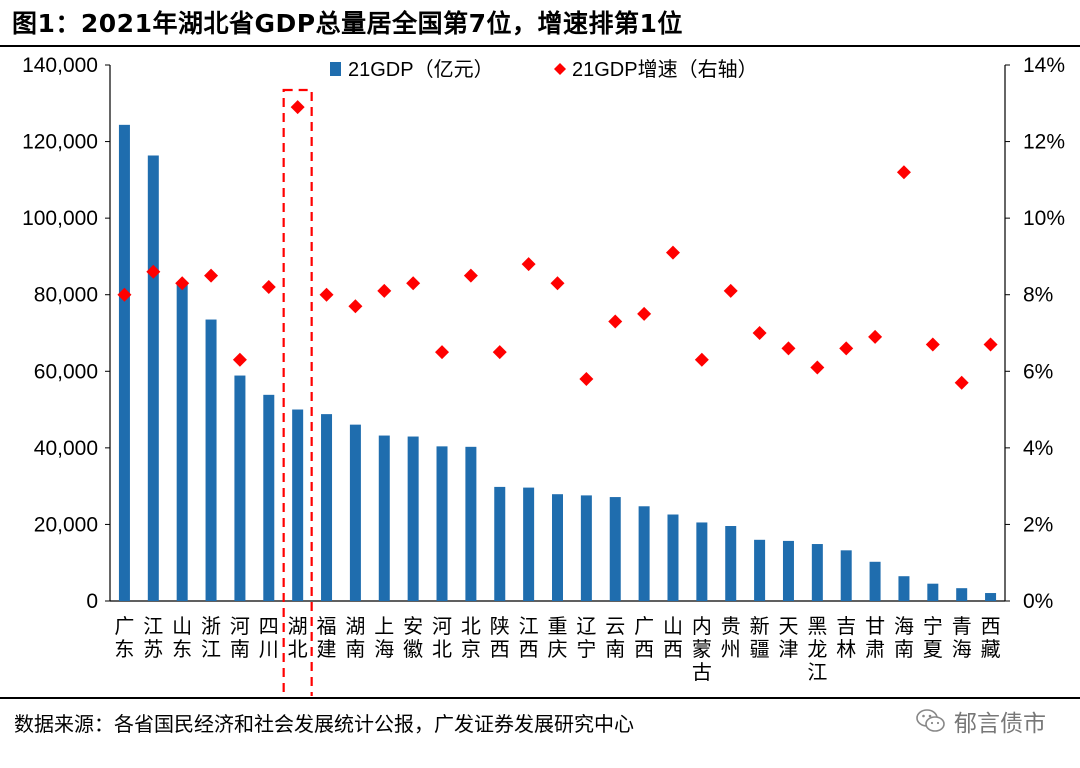 The height and width of the screenshot is (768, 1080). I want to click on bar-云南, so click(615, 549).